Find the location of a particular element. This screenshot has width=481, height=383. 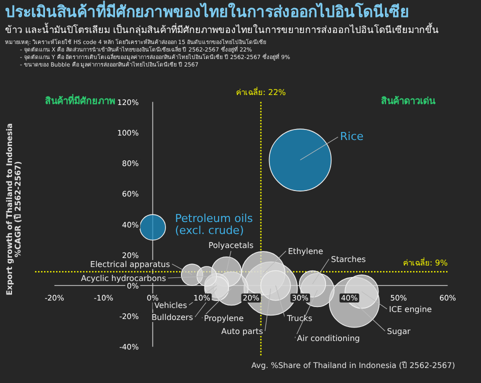

annotation: Trucks is located at coordinates (299, 318).